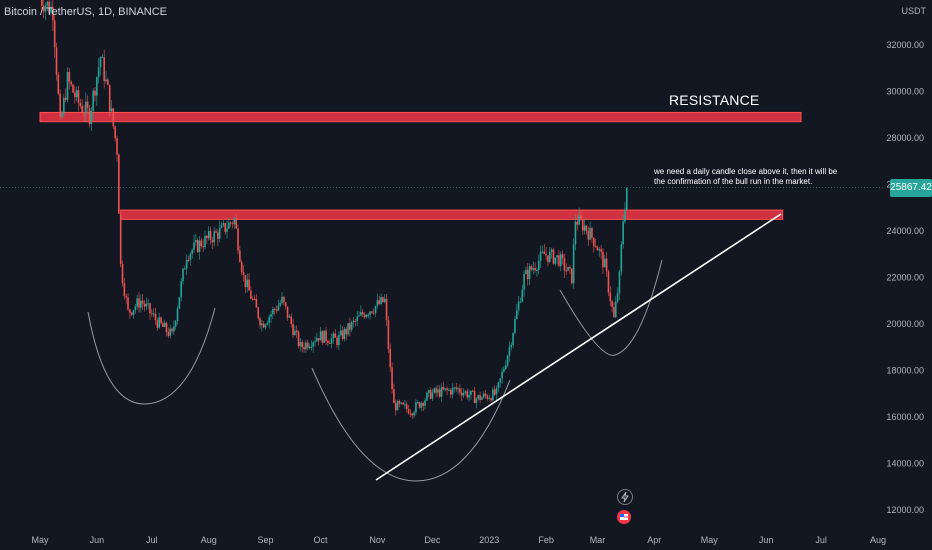 This screenshot has width=932, height=550. Describe the element at coordinates (905, 324) in the screenshot. I see `y-tick-label: 20000.00` at that location.